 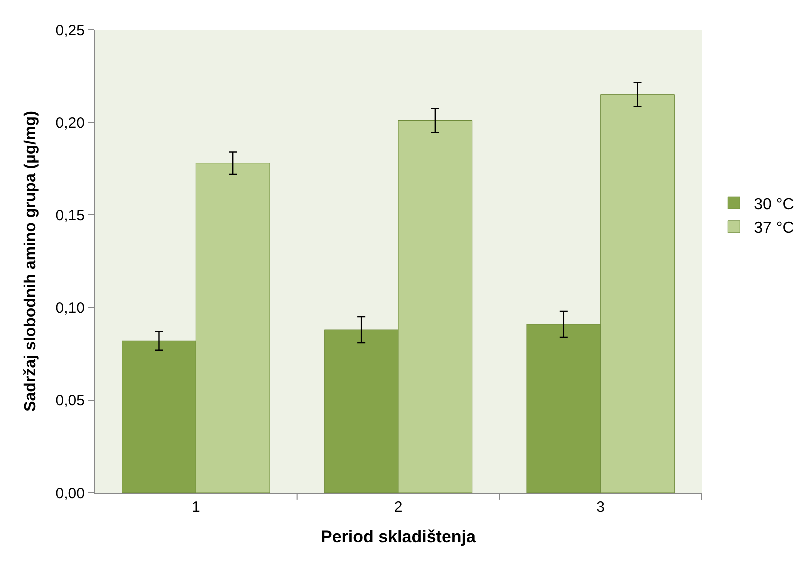 What do you see at coordinates (399, 536) in the screenshot?
I see `x-axis-title: Period skladištenja` at bounding box center [399, 536].